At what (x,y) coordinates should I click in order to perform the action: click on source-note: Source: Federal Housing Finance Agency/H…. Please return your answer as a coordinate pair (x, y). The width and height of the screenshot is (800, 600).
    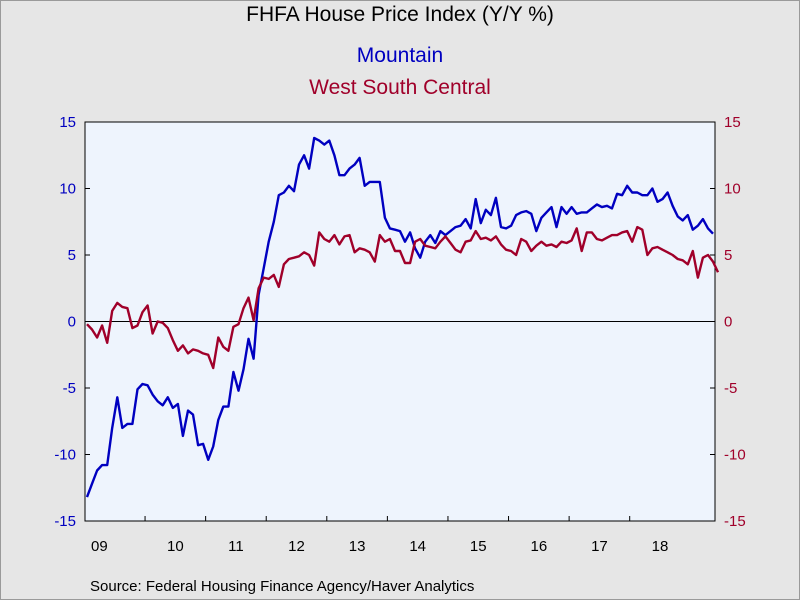
    Looking at the image, I should click on (282, 586).